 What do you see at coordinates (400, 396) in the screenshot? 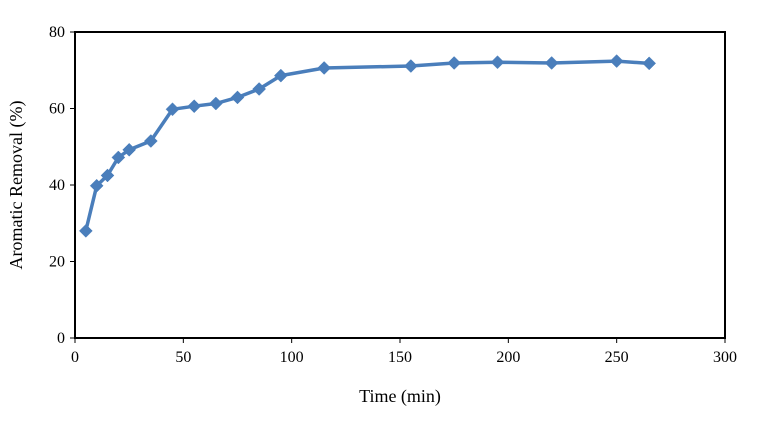
I see `x-axis-title: Time (min)` at bounding box center [400, 396].